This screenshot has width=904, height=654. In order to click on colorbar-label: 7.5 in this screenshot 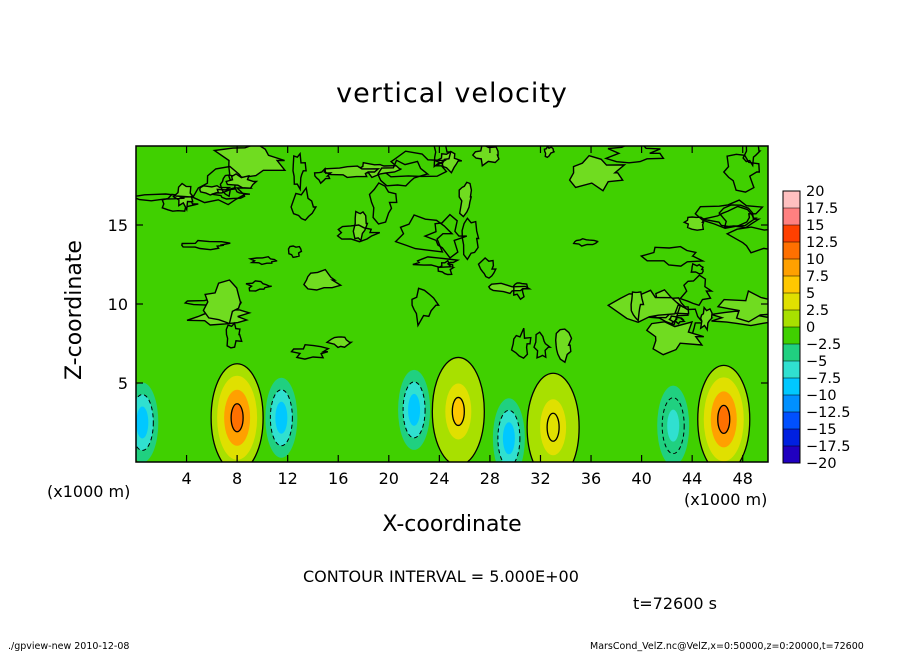, I will do `click(817, 277)`.